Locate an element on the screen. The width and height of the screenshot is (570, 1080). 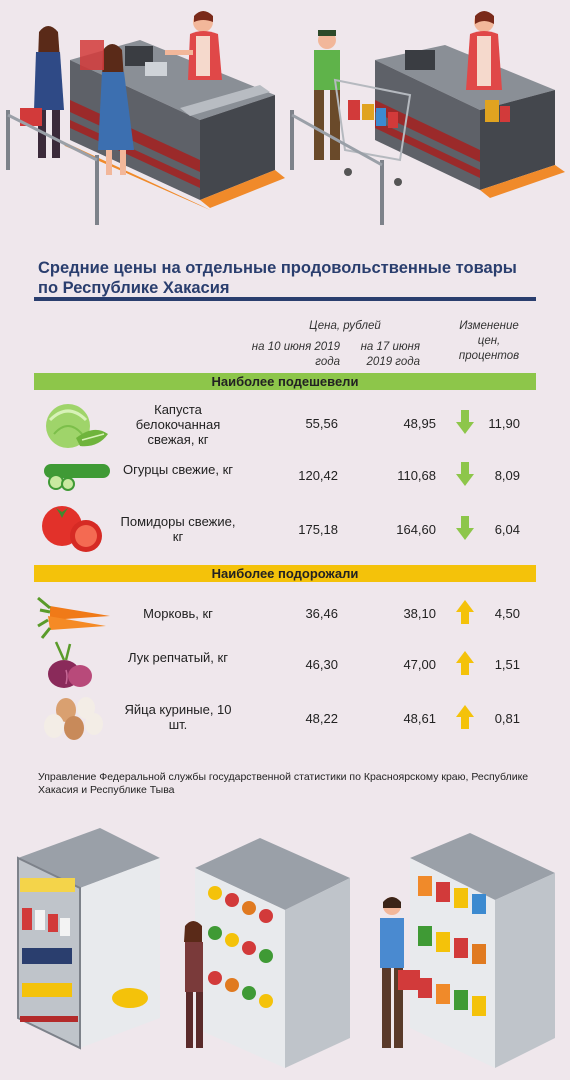
item-name: Морковь, кг is located at coordinates (178, 613).